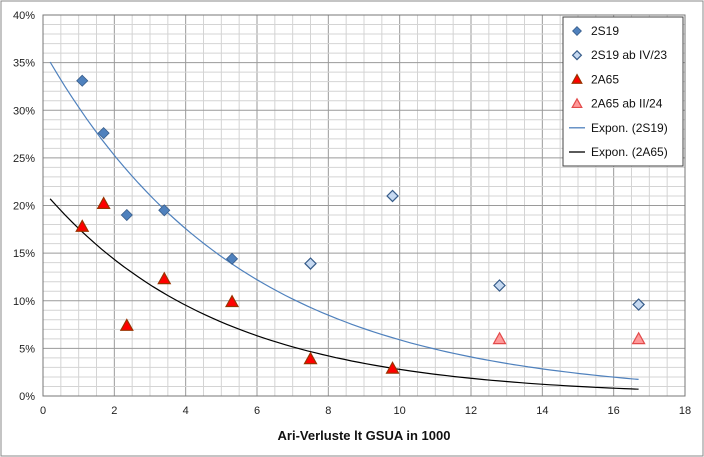 Image resolution: width=704 pixels, height=457 pixels. Describe the element at coordinates (24, 207) in the screenshot. I see `y-tick-label: 20%` at that location.